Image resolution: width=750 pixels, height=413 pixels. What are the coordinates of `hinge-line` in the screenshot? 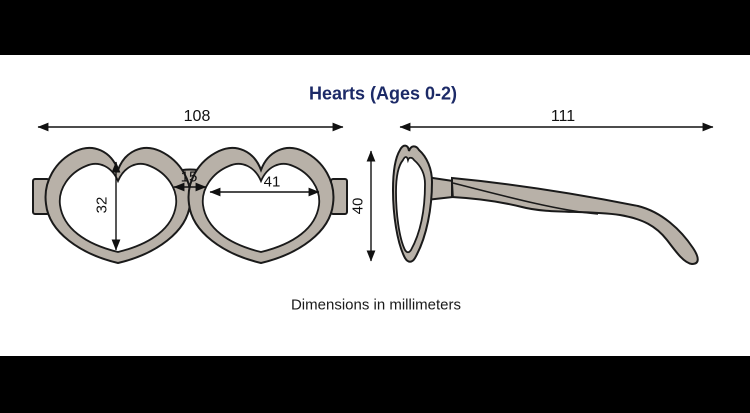 It's located at (452, 188).